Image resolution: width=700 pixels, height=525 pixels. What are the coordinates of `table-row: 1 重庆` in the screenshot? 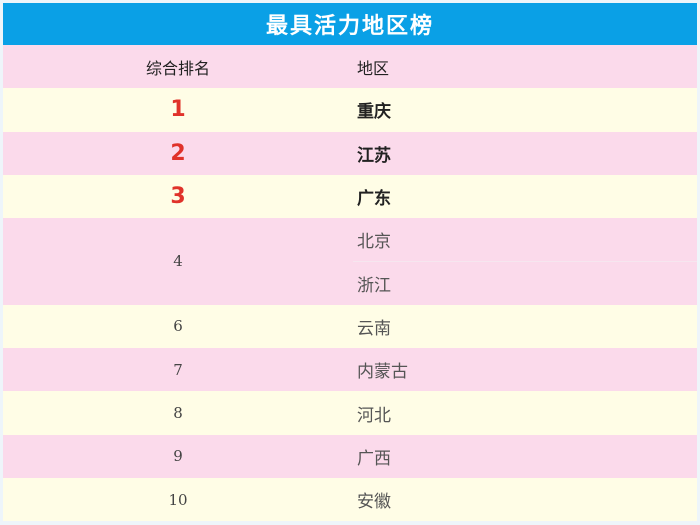 It's located at (350, 110).